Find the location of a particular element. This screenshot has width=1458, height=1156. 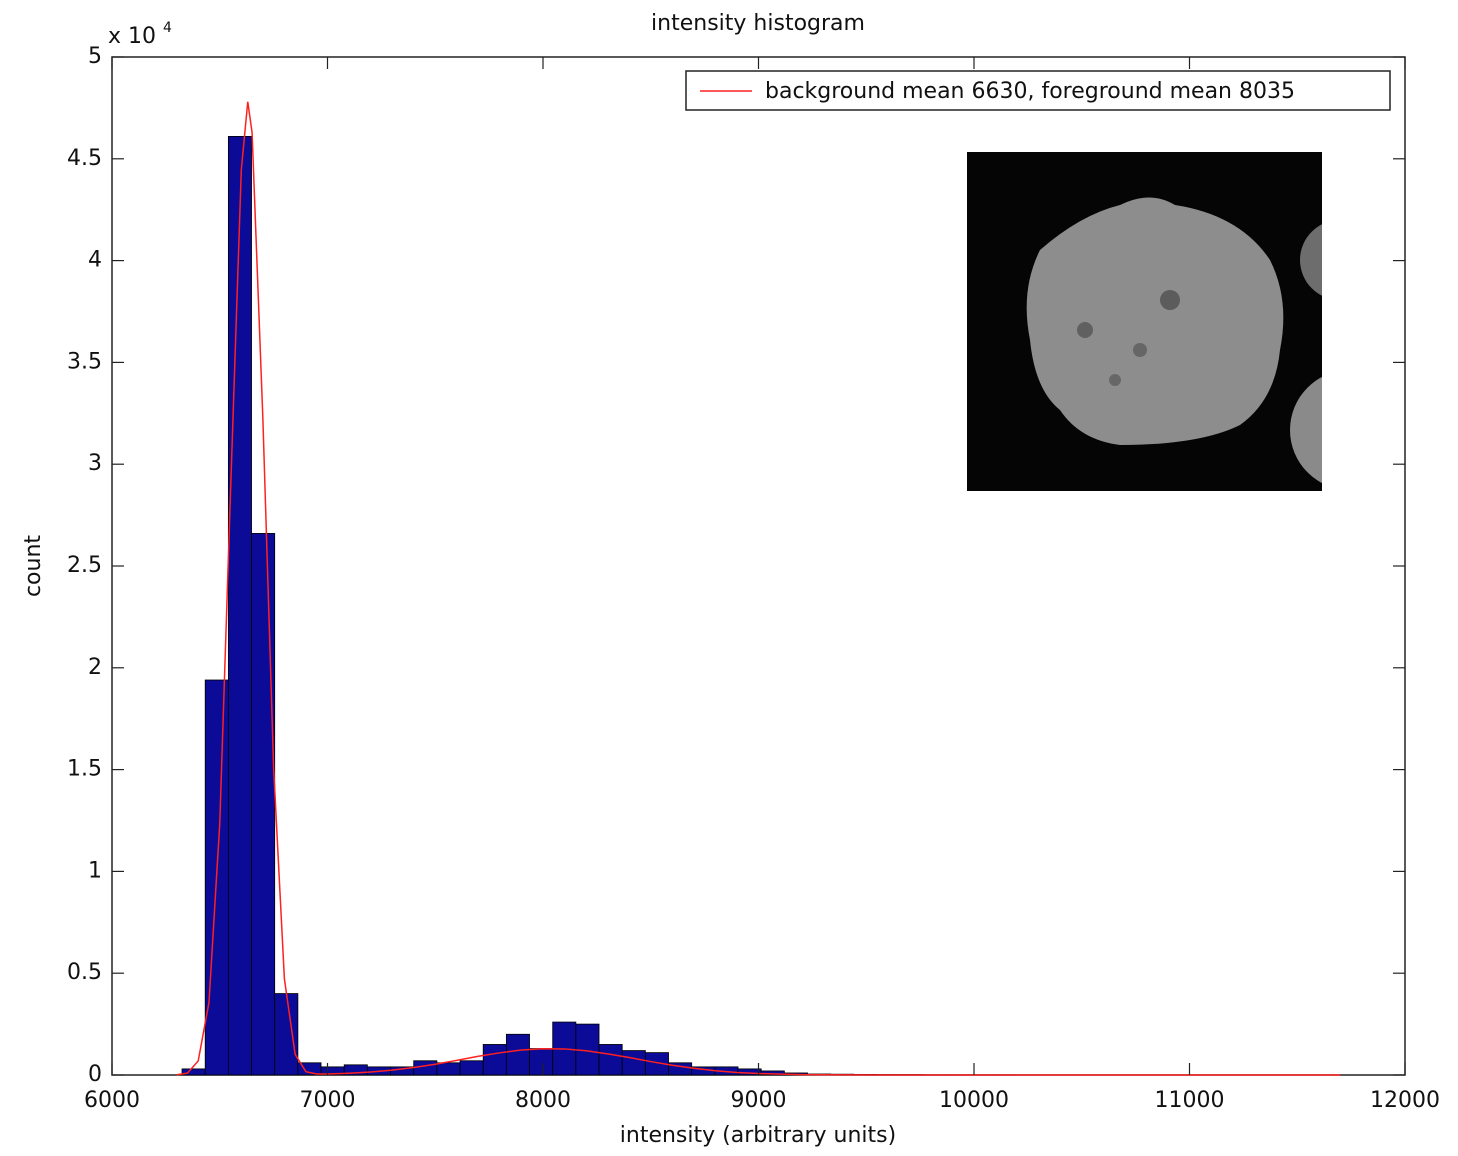

y-tick-label: 1.5 is located at coordinates (84, 769).